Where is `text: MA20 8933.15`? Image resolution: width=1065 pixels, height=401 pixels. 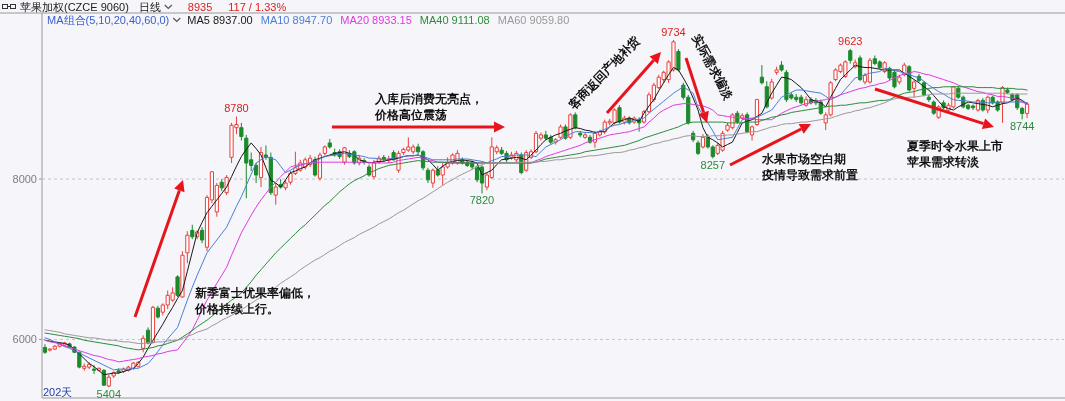
text: MA20 8933.15 is located at coordinates (376, 20).